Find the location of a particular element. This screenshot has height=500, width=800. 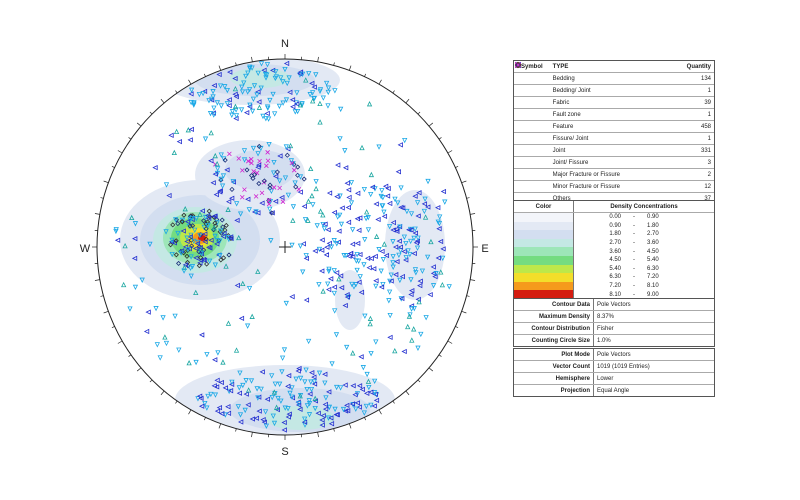

legend-row: Bedding/ Joint 1 is located at coordinates (614, 79).